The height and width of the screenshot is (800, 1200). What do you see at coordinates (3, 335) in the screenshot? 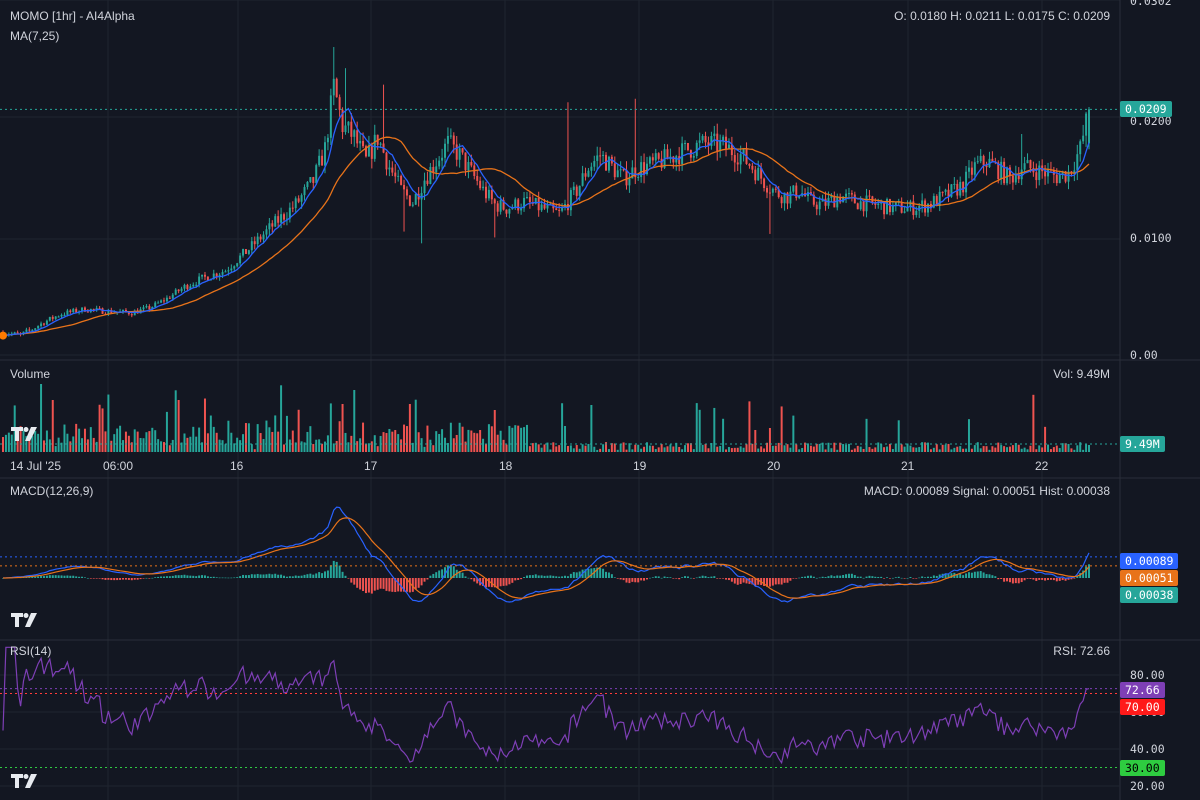
I see `price-start-marker` at bounding box center [3, 335].